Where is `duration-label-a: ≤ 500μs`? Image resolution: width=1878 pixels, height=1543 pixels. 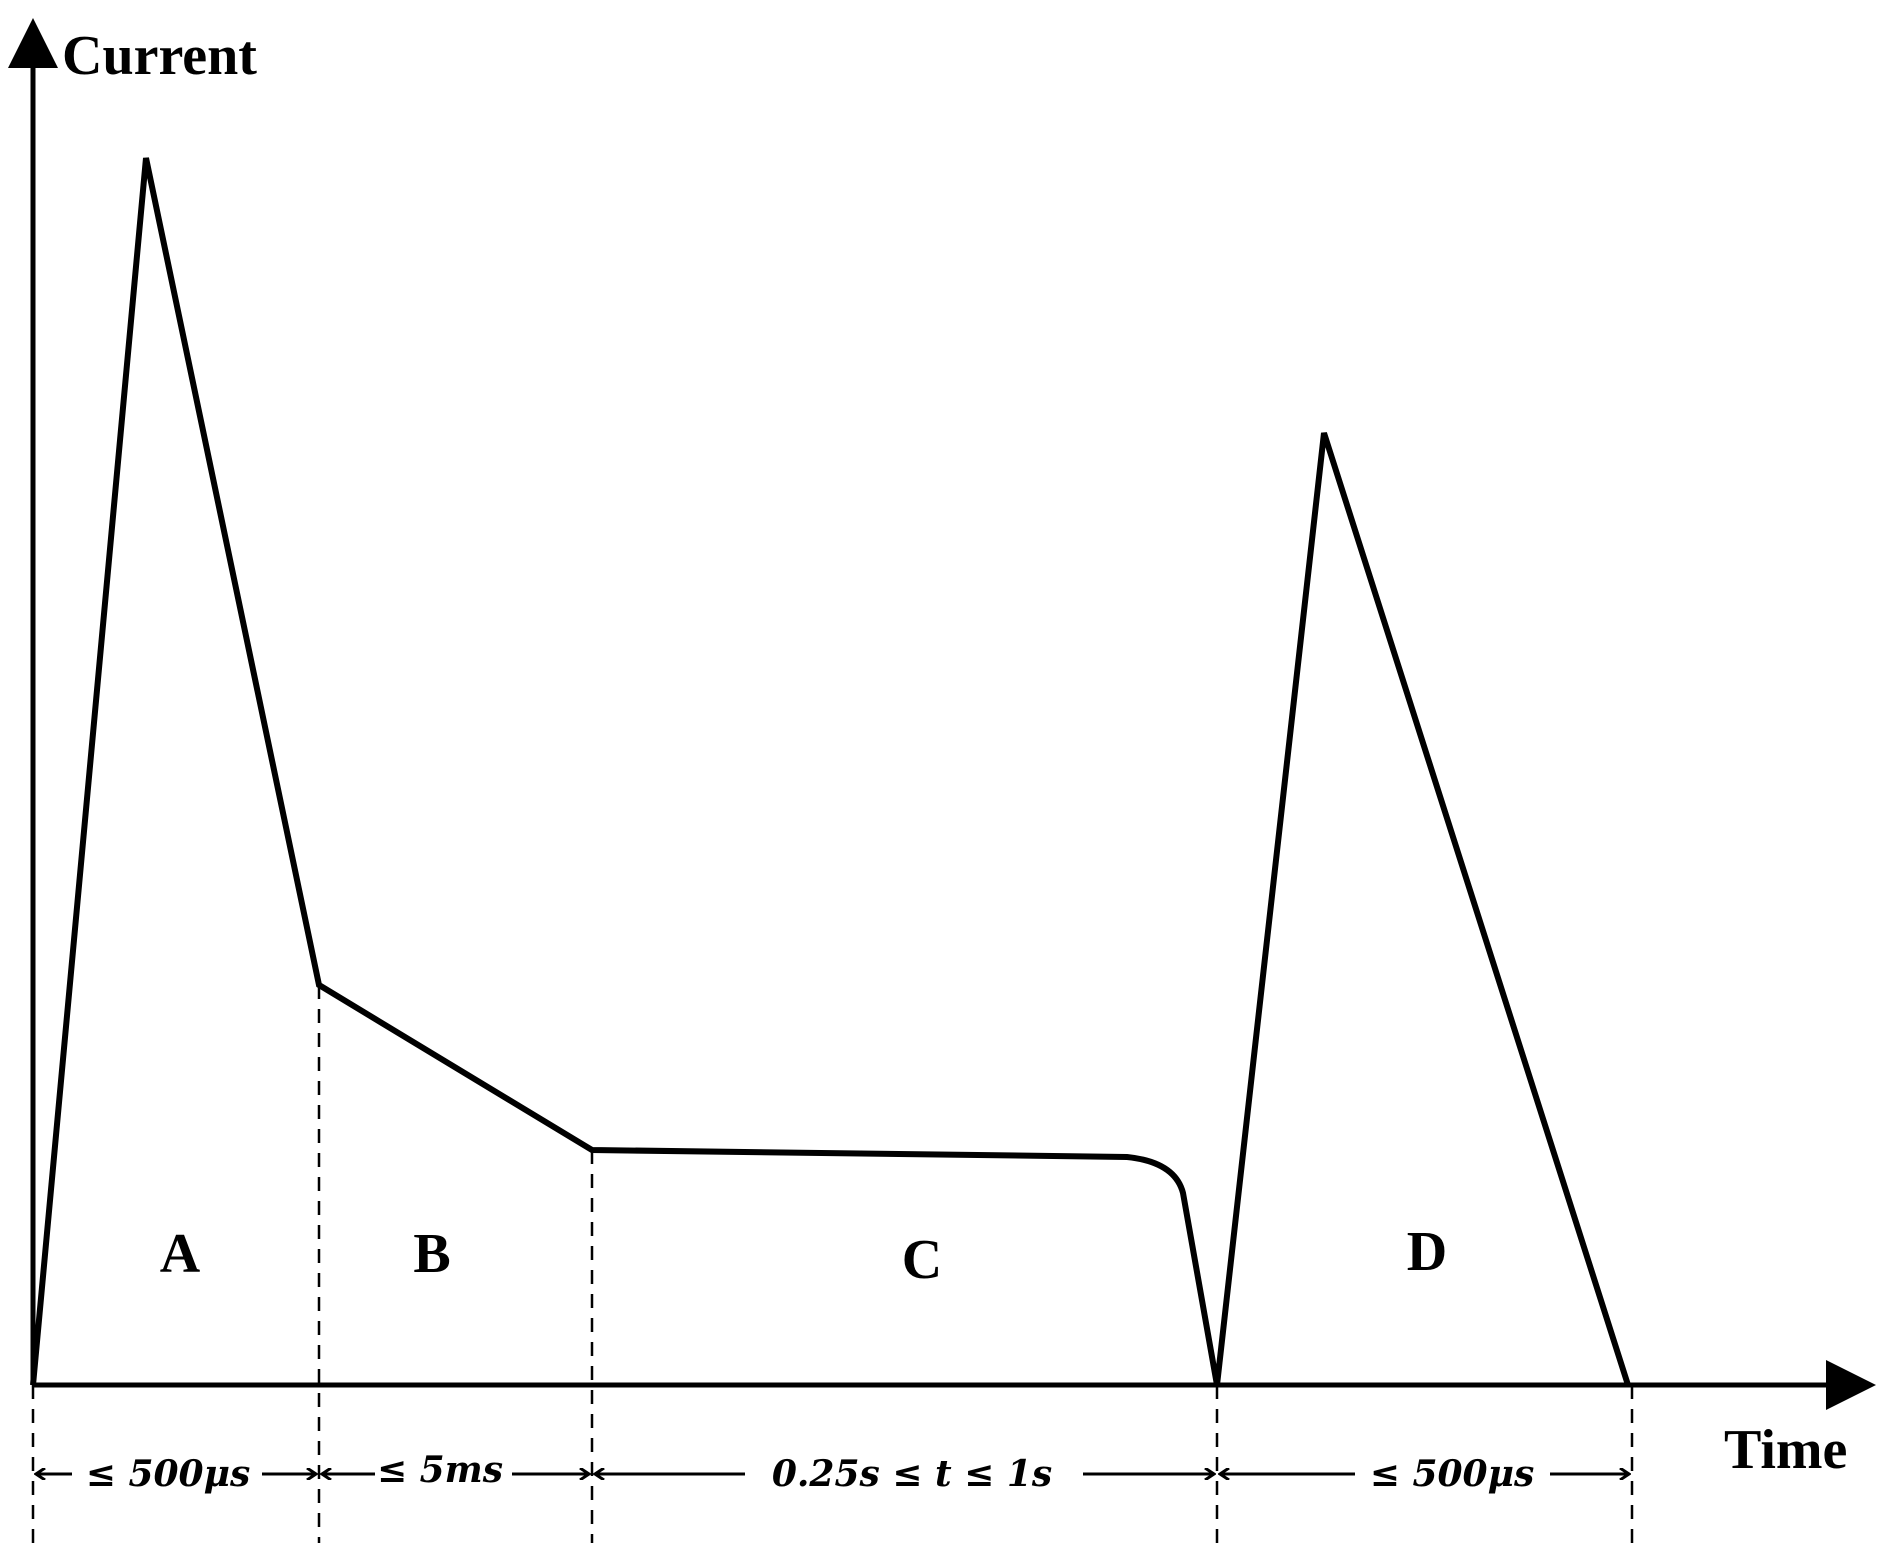
duration-label-a: ≤ 500μs is located at coordinates (168, 1474).